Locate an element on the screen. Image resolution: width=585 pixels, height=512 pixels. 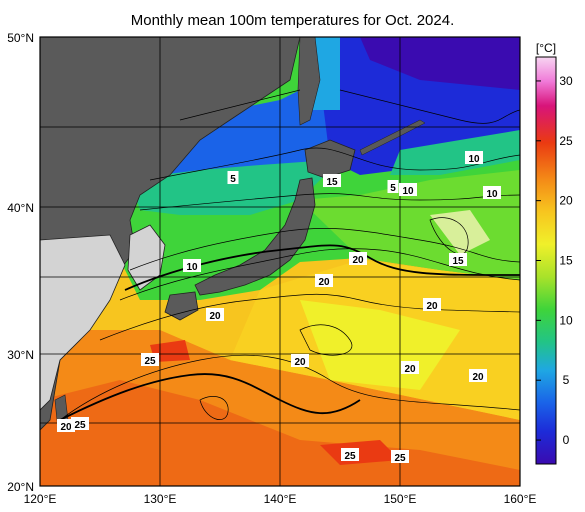
lon-tick-150: 150°E is located at coordinates (400, 499).